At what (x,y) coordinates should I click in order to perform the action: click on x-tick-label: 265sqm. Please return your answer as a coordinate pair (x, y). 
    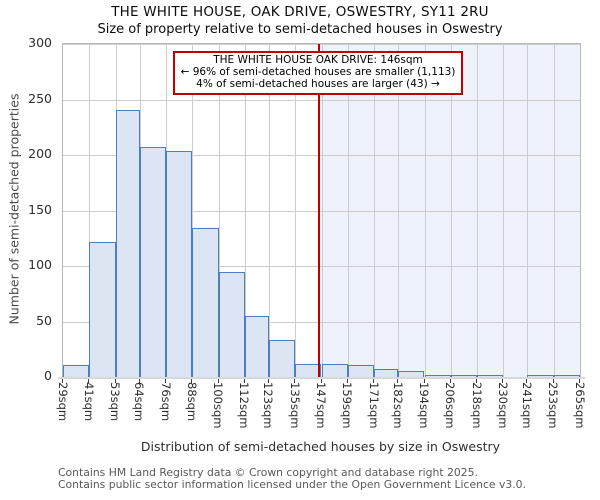
    Looking at the image, I should click on (579, 405).